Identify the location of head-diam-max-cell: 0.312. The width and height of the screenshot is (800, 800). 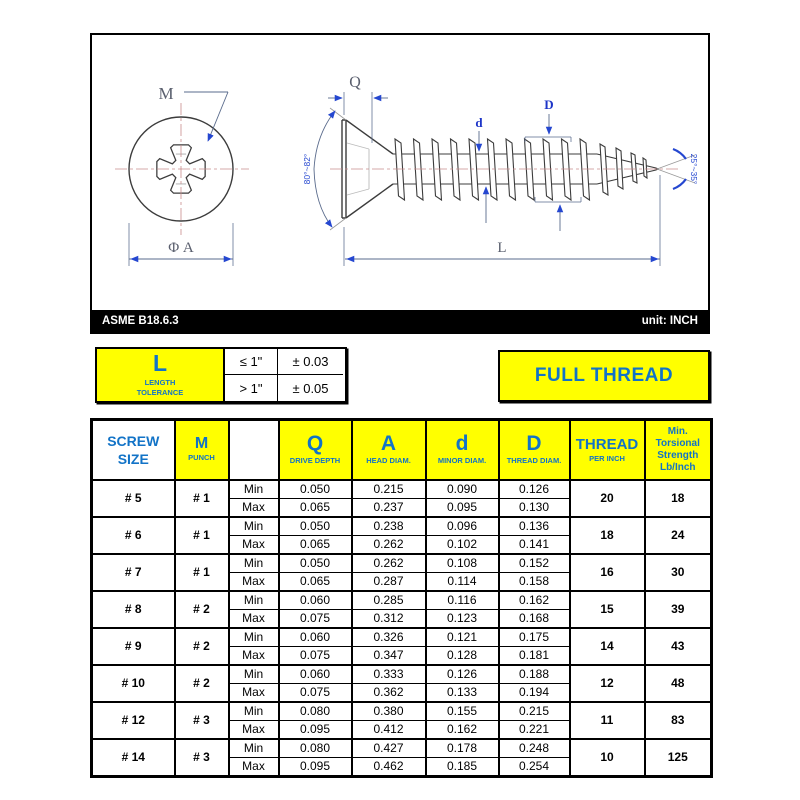
(388, 618).